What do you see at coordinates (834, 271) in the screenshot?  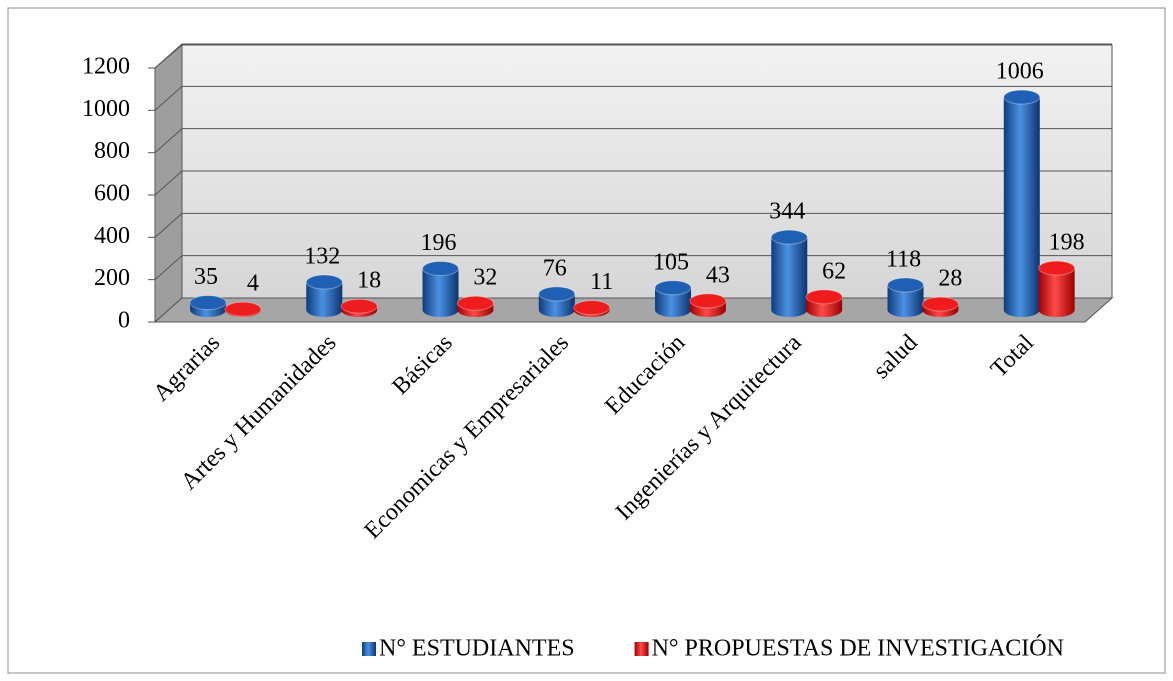 I see `value-label: 62` at bounding box center [834, 271].